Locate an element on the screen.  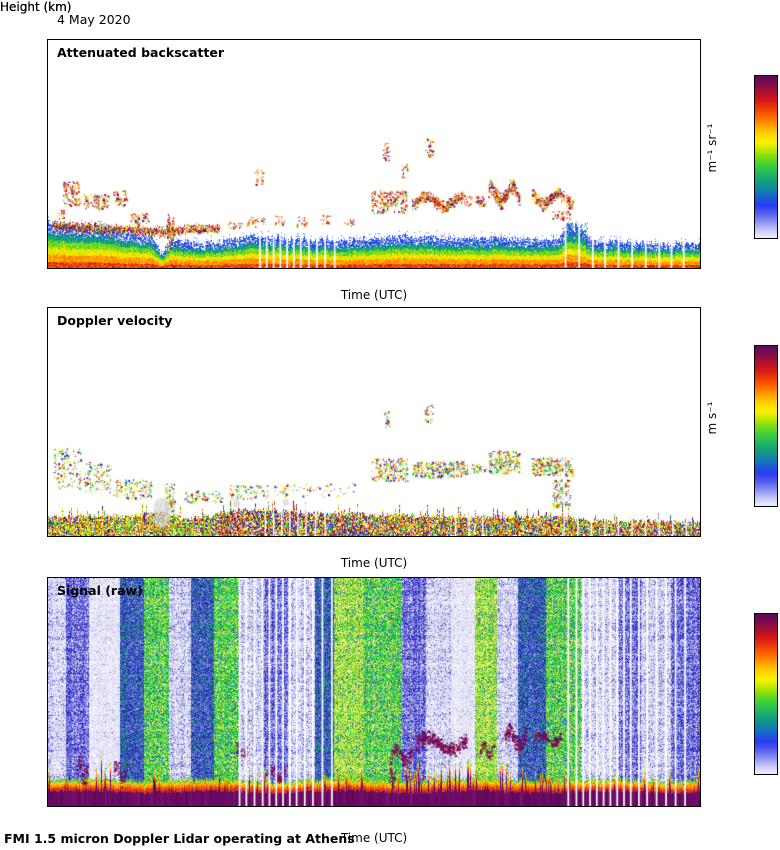
panel-title-signal: Signal (raw) is located at coordinates (100, 590).